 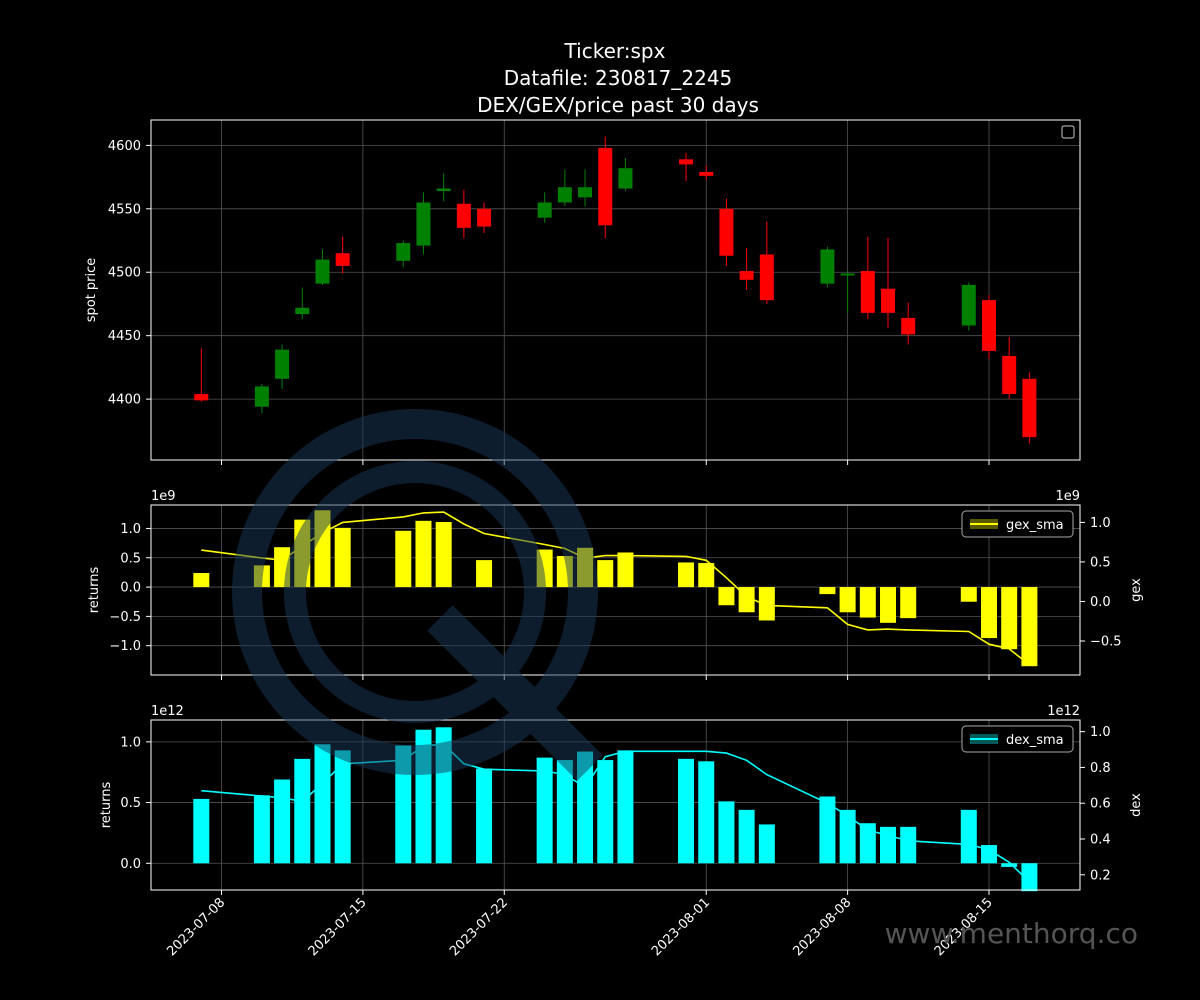 What do you see at coordinates (1136, 590) in the screenshot?
I see `axis-label-right: gex` at bounding box center [1136, 590].